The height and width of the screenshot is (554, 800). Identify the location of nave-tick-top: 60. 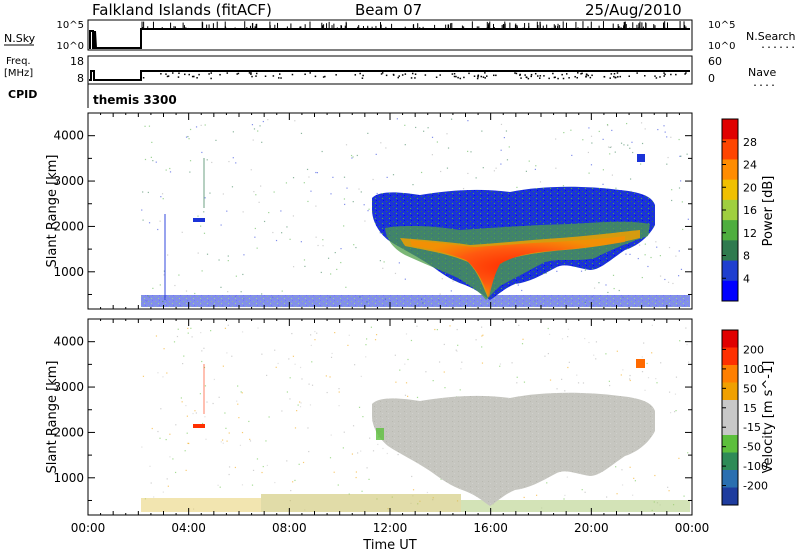
(715, 61).